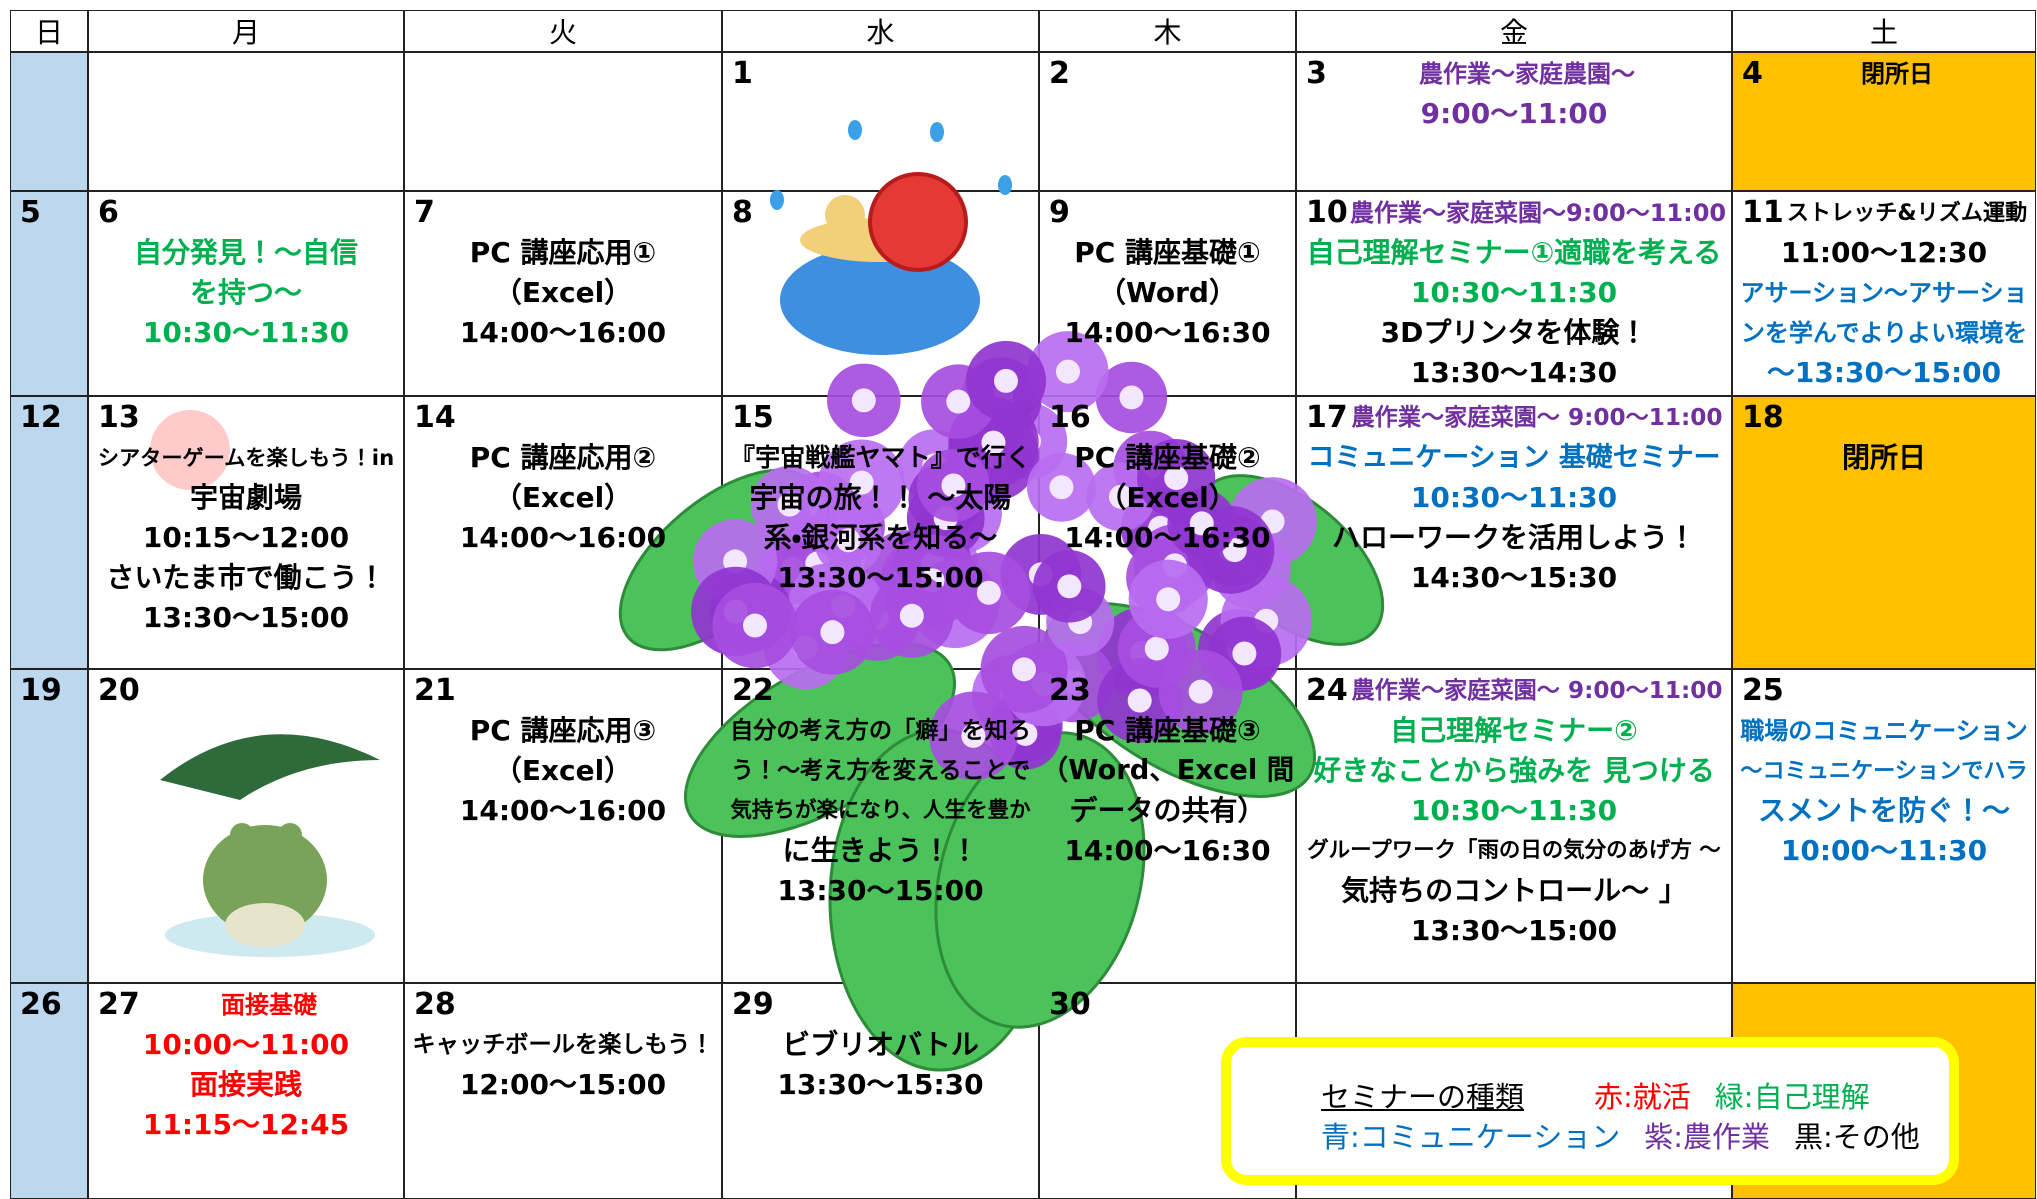 The width and height of the screenshot is (2037, 1199). Describe the element at coordinates (49, 1091) in the screenshot. I see `day-cell: 26` at that location.